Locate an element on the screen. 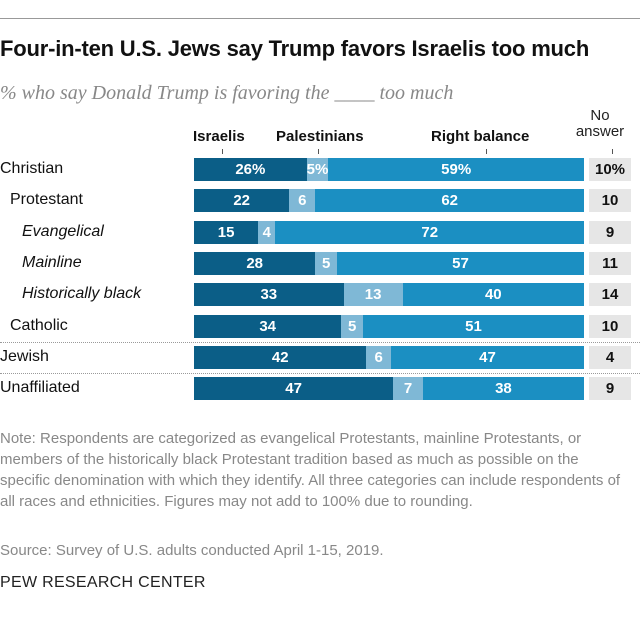 This screenshot has height=632, width=640. column-header-right-balance: Right balance is located at coordinates (480, 136).